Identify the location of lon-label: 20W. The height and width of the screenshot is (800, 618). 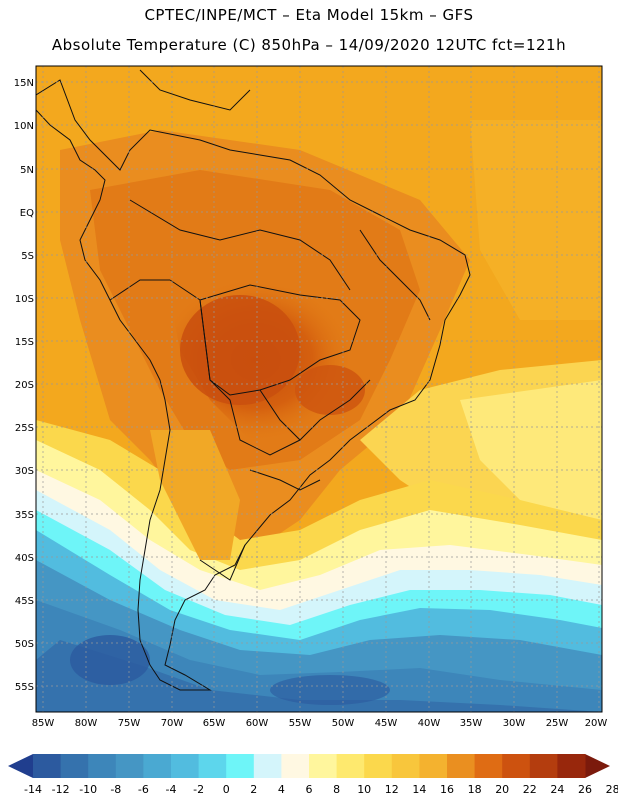
(596, 723).